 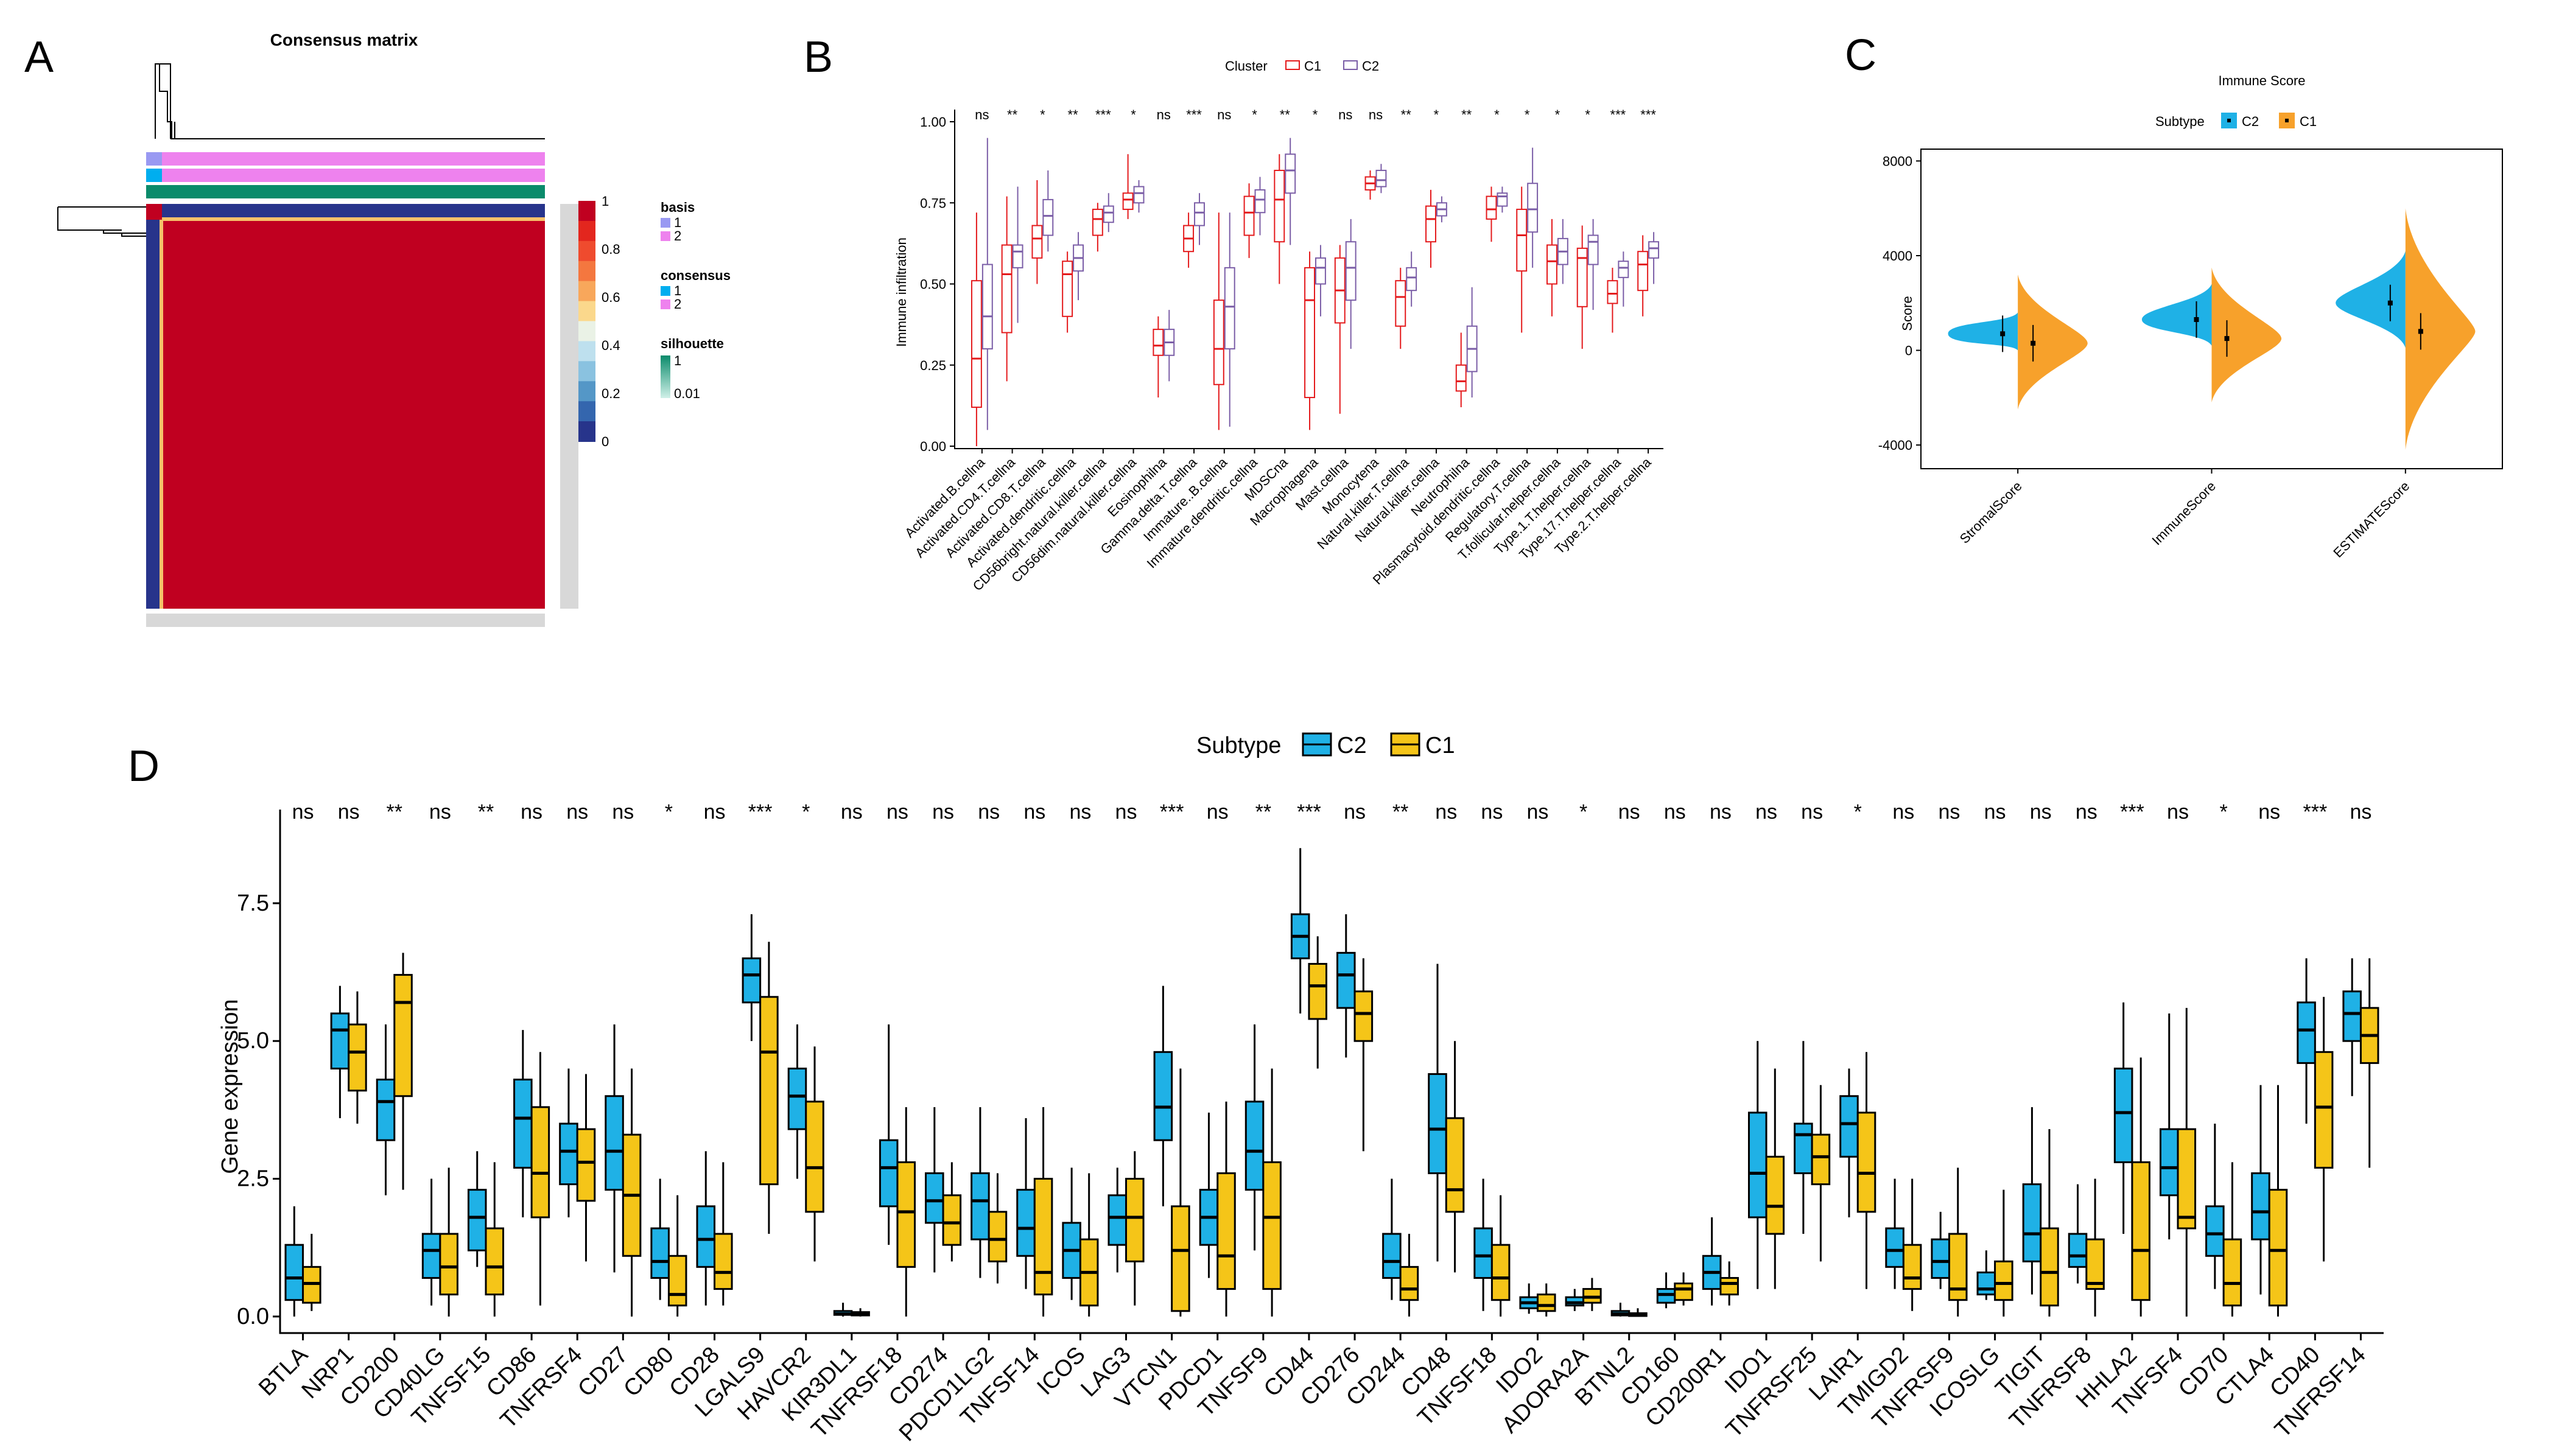 What do you see at coordinates (611, 393) in the screenshot?
I see `colorbar-tick-label: 0.2` at bounding box center [611, 393].